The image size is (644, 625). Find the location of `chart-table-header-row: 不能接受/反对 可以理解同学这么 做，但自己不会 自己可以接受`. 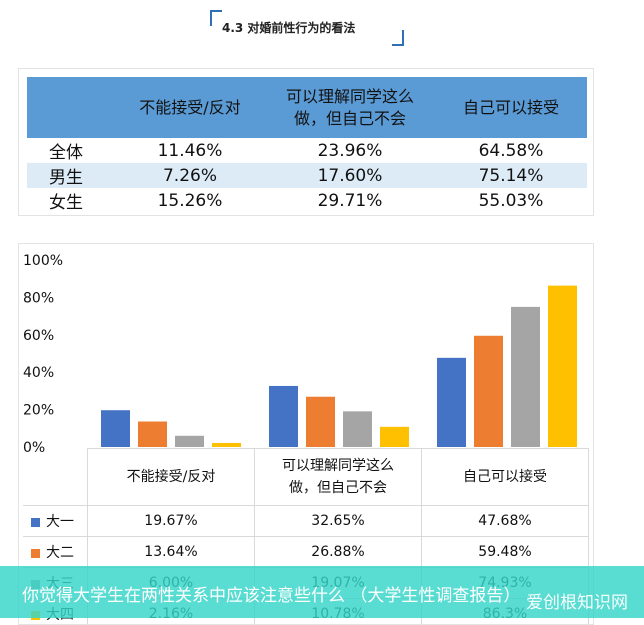

chart-table-header-row: 不能接受/反对 可以理解同学这么 做，但自己不会 自己可以接受 is located at coordinates (306, 477).